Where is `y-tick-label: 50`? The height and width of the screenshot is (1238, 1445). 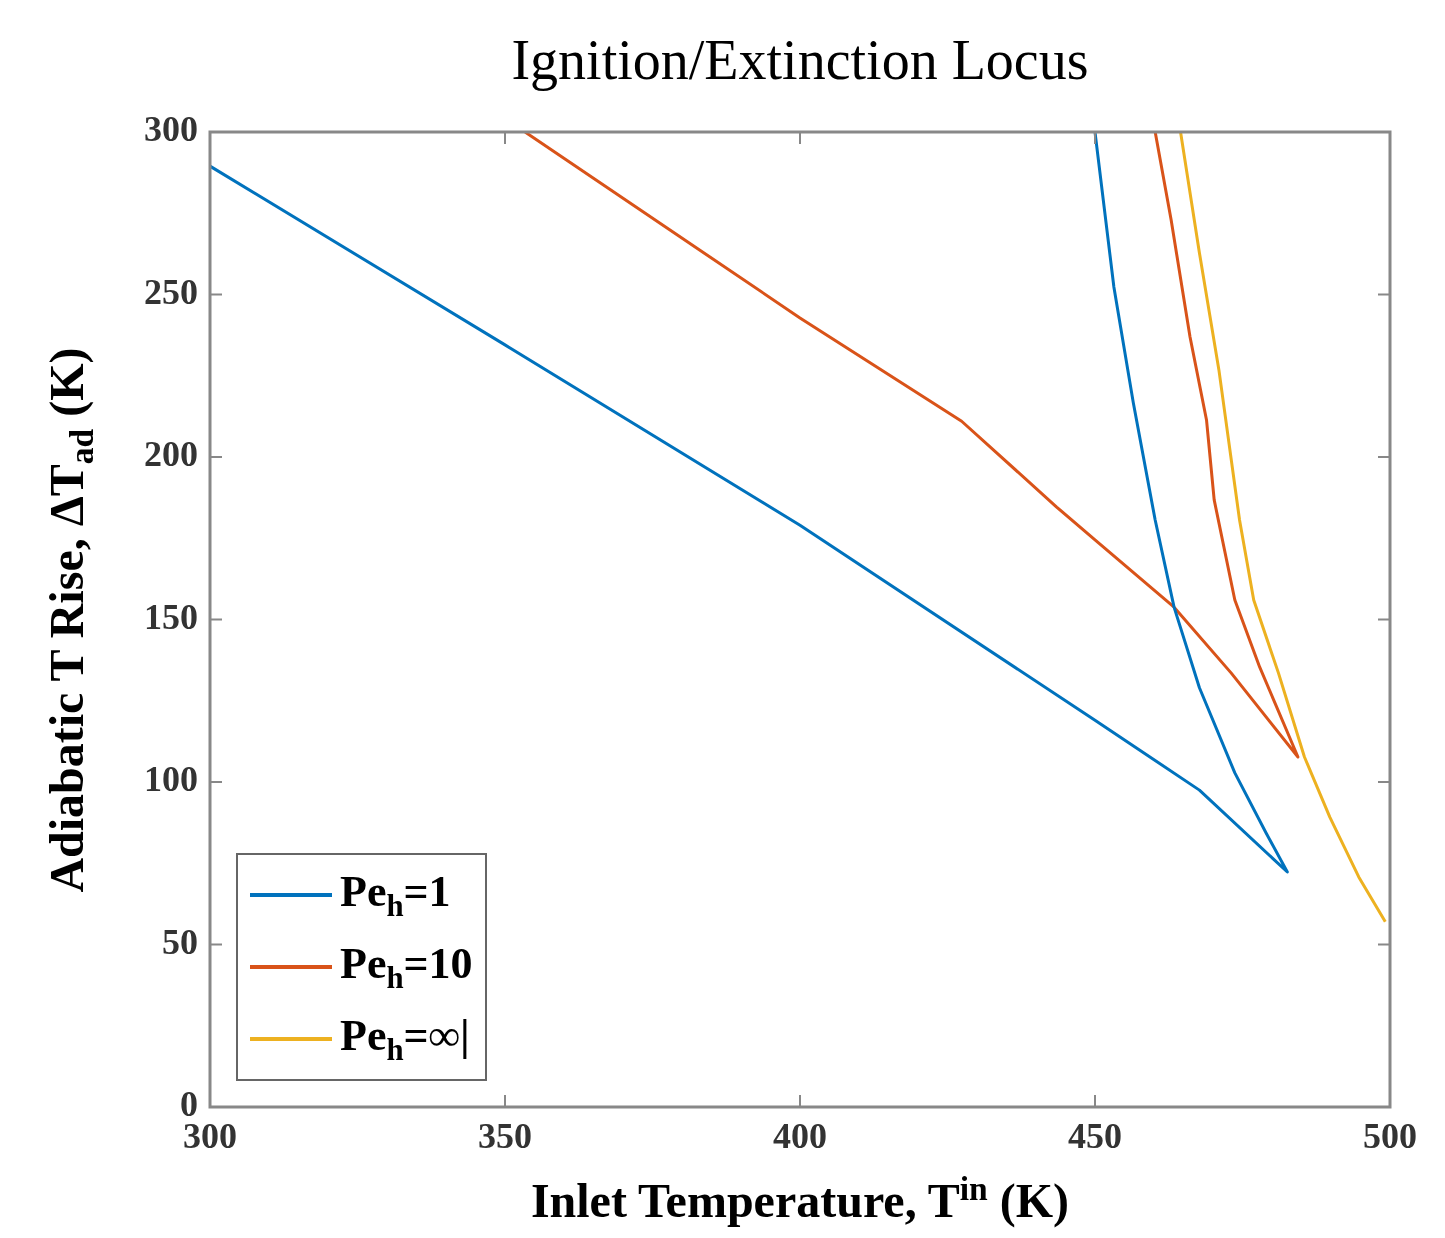
y-tick-label: 50 is located at coordinates (180, 941).